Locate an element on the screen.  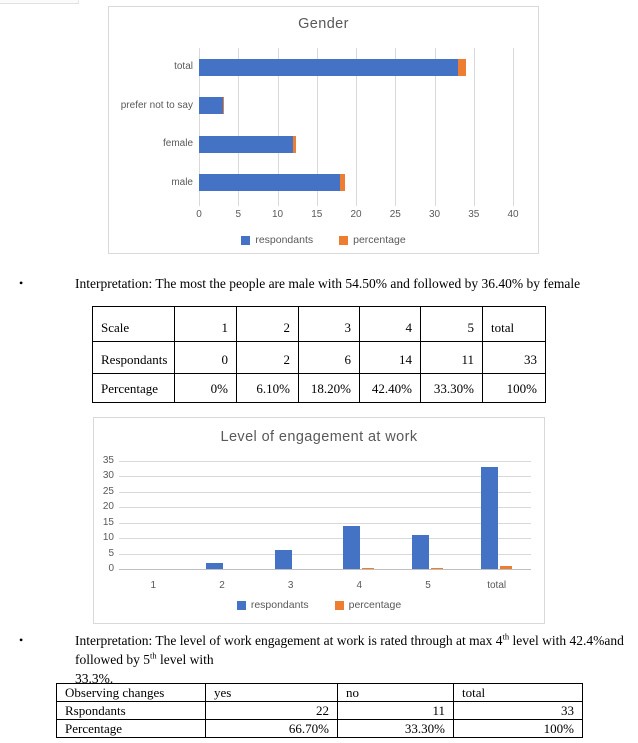
x-axis-tick-label: 0 is located at coordinates (199, 214).